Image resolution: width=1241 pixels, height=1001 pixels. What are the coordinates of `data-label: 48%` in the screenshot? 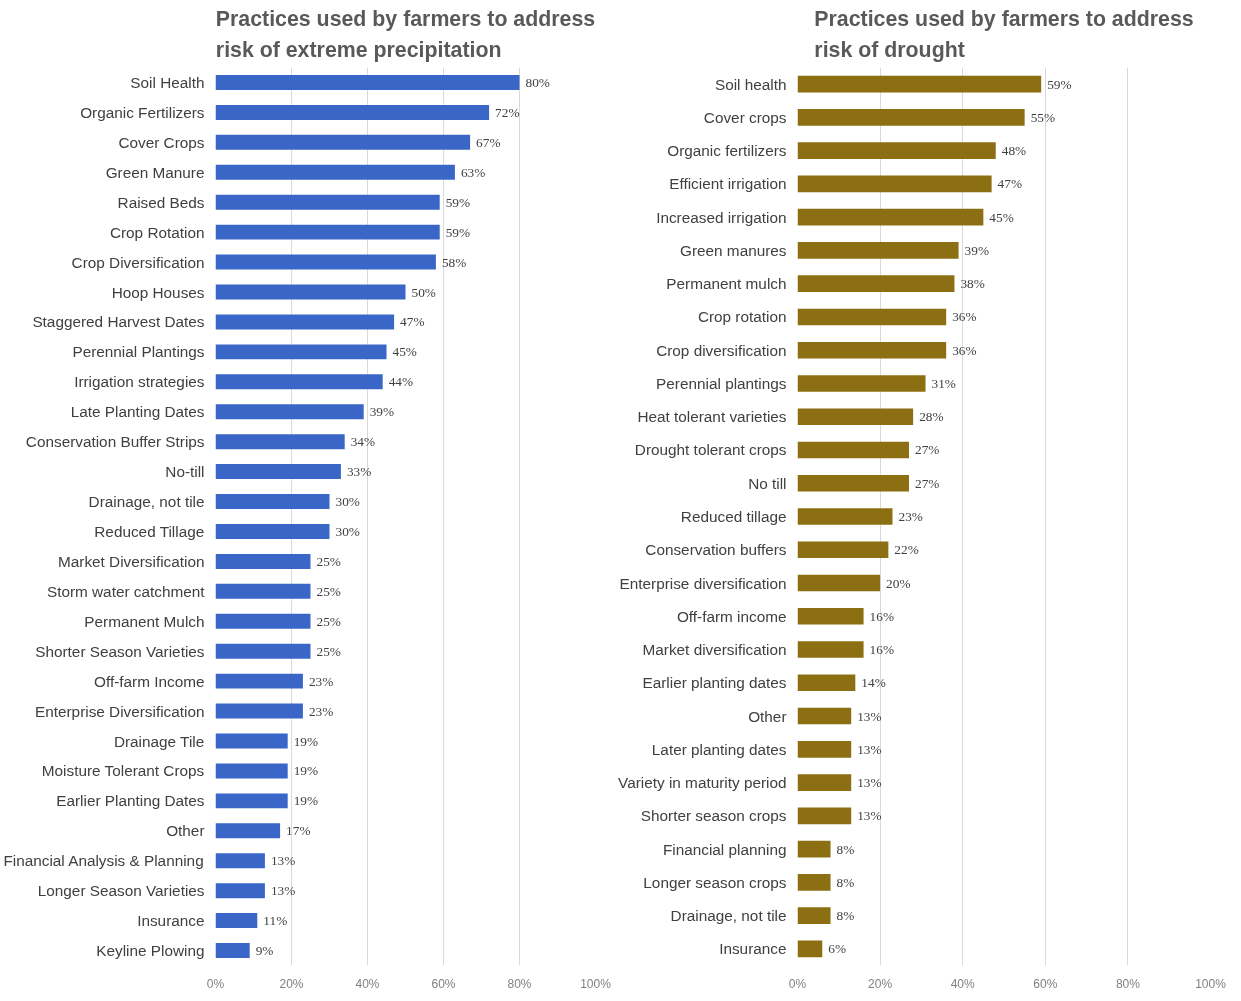 It's located at (1014, 151).